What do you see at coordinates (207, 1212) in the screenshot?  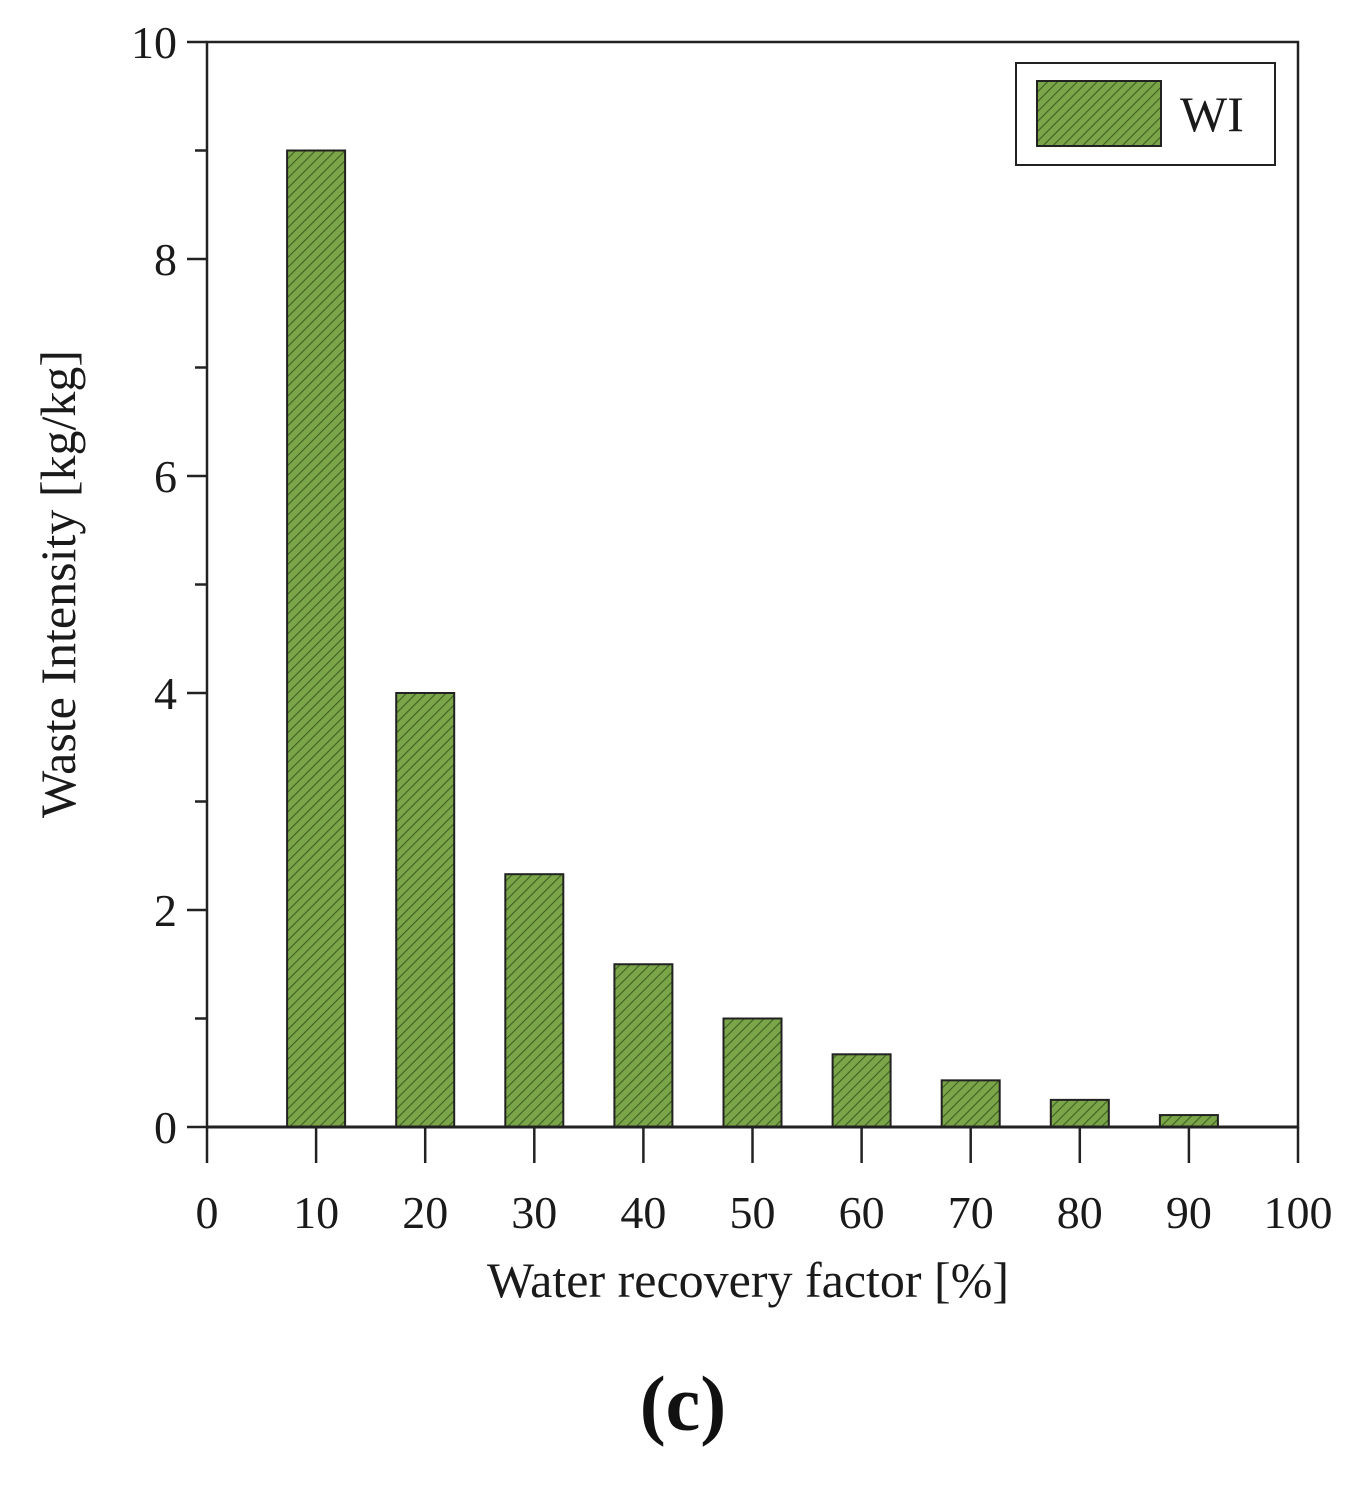 I see `x-tick-label: 0` at bounding box center [207, 1212].